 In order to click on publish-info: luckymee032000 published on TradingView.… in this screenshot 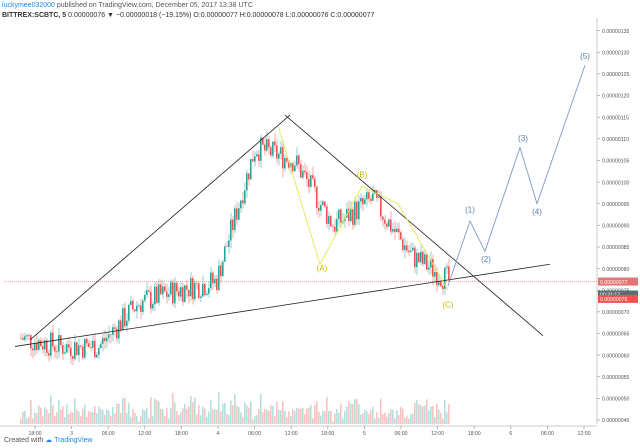, I will do `click(127, 5)`.